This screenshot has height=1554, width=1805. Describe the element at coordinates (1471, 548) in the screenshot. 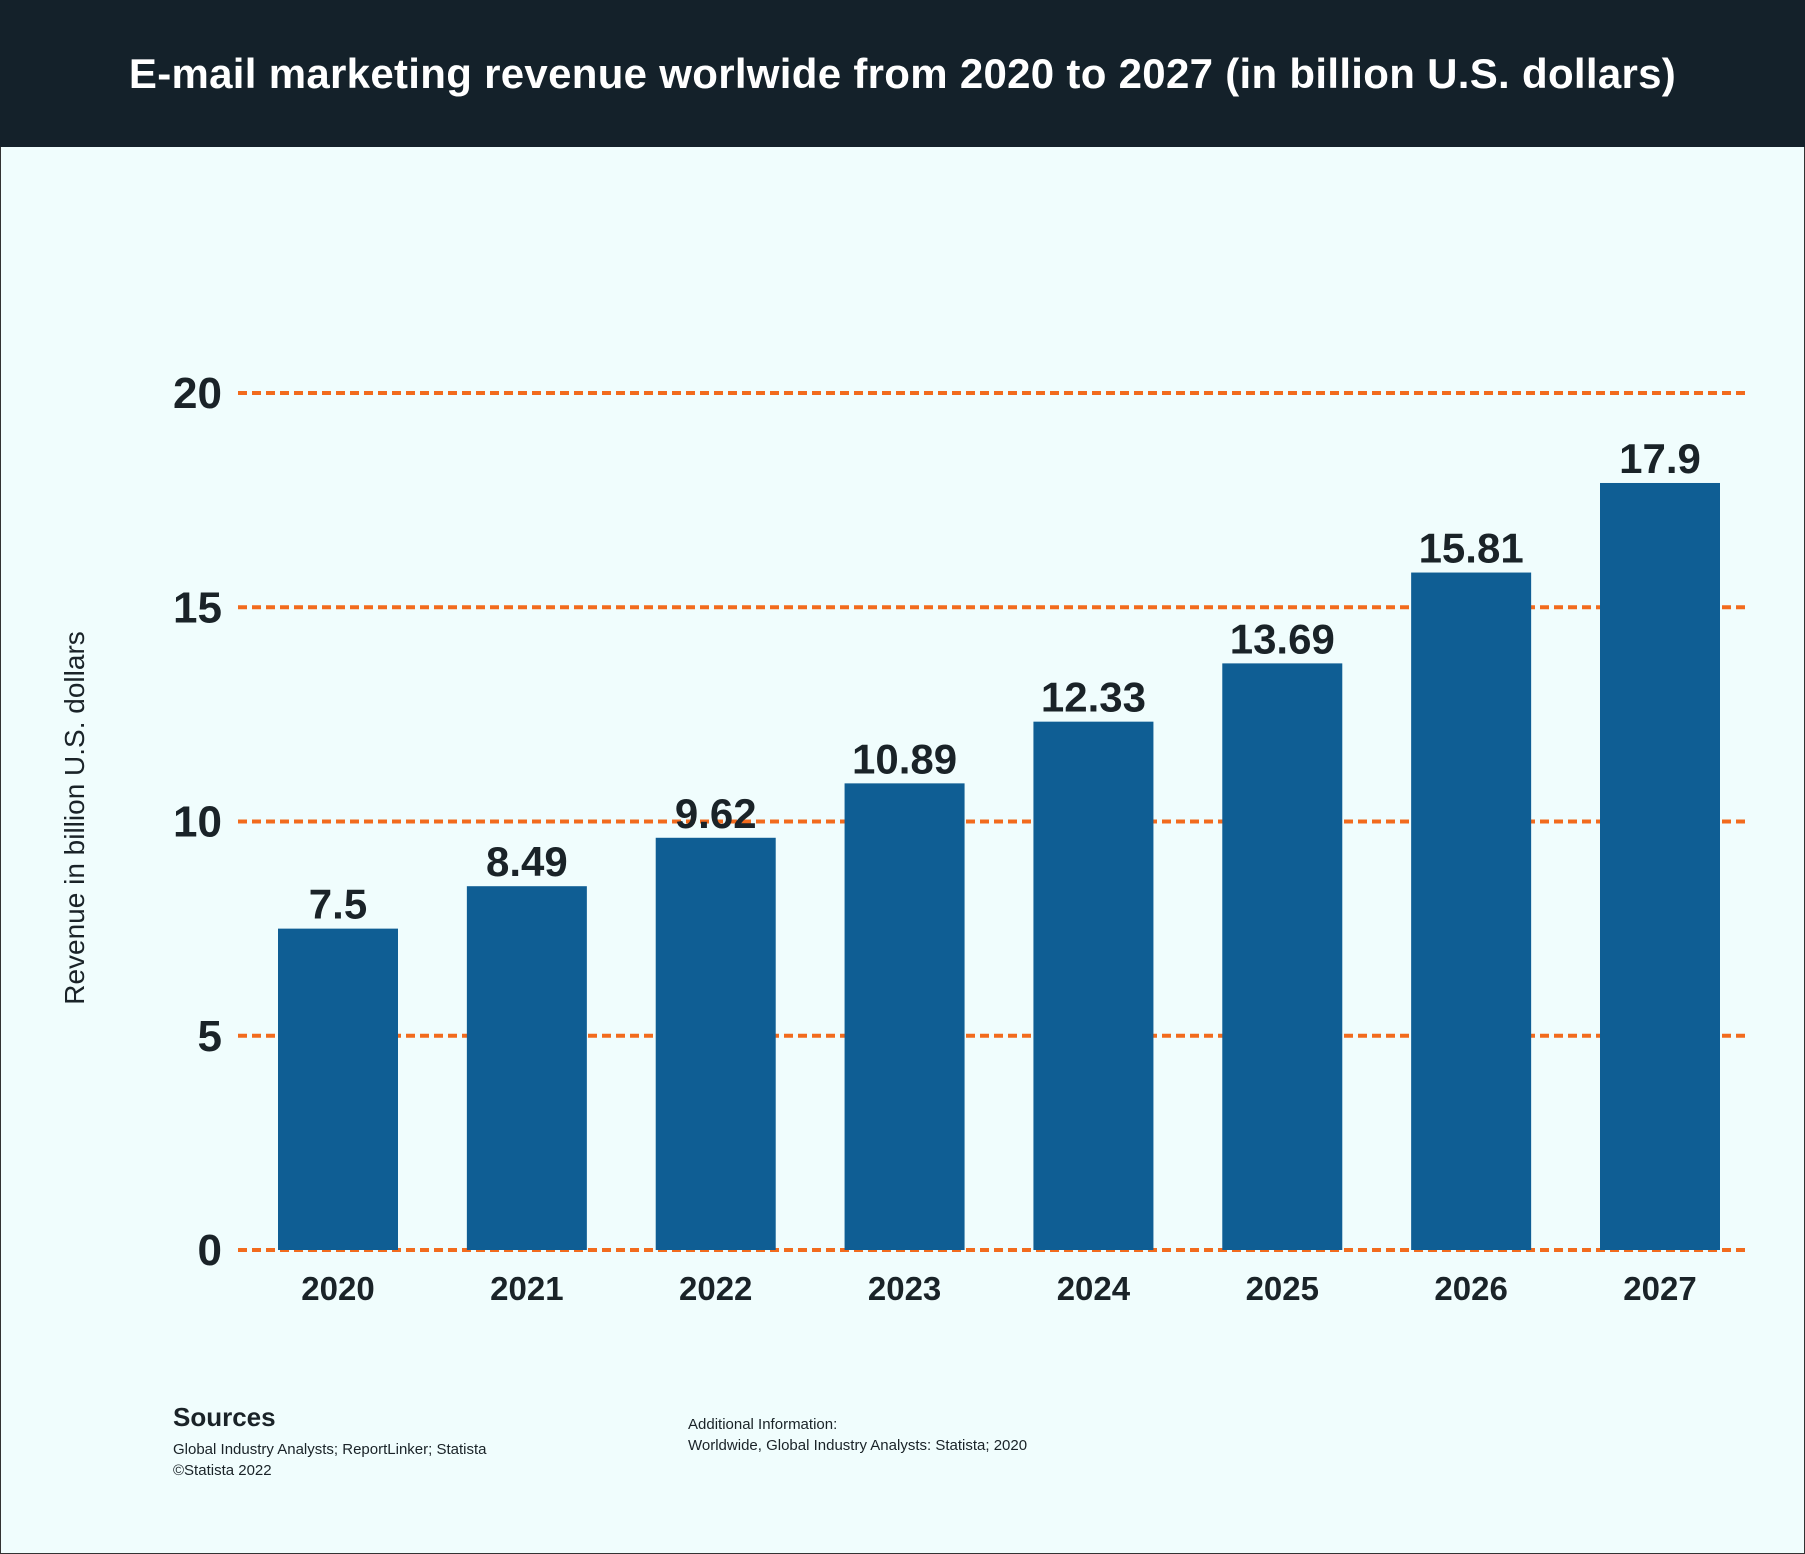

I see `value-label-2026: 15.81` at that location.